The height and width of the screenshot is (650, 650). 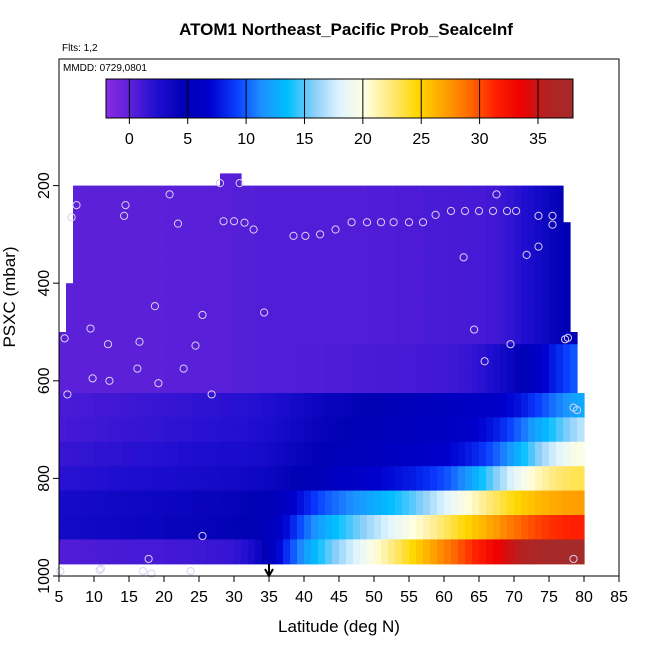 What do you see at coordinates (465, 211) in the screenshot?
I see `observation-marker` at bounding box center [465, 211].